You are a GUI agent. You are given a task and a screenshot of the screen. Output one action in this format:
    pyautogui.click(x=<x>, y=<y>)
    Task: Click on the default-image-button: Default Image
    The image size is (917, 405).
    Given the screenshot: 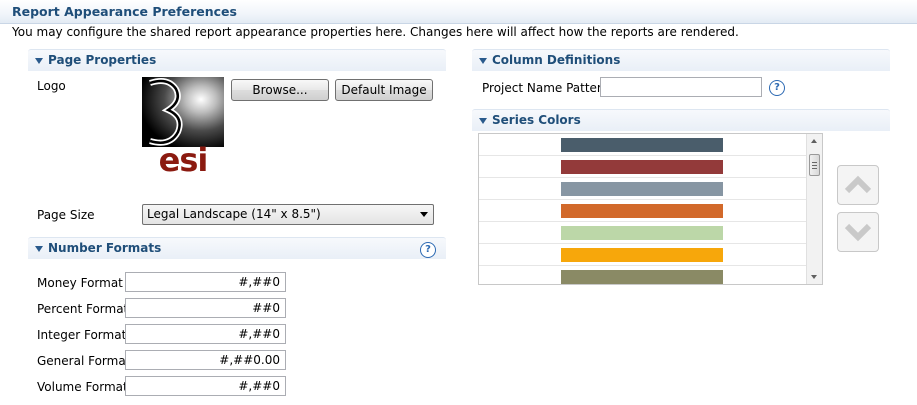 What is the action you would take?
    pyautogui.click(x=384, y=90)
    